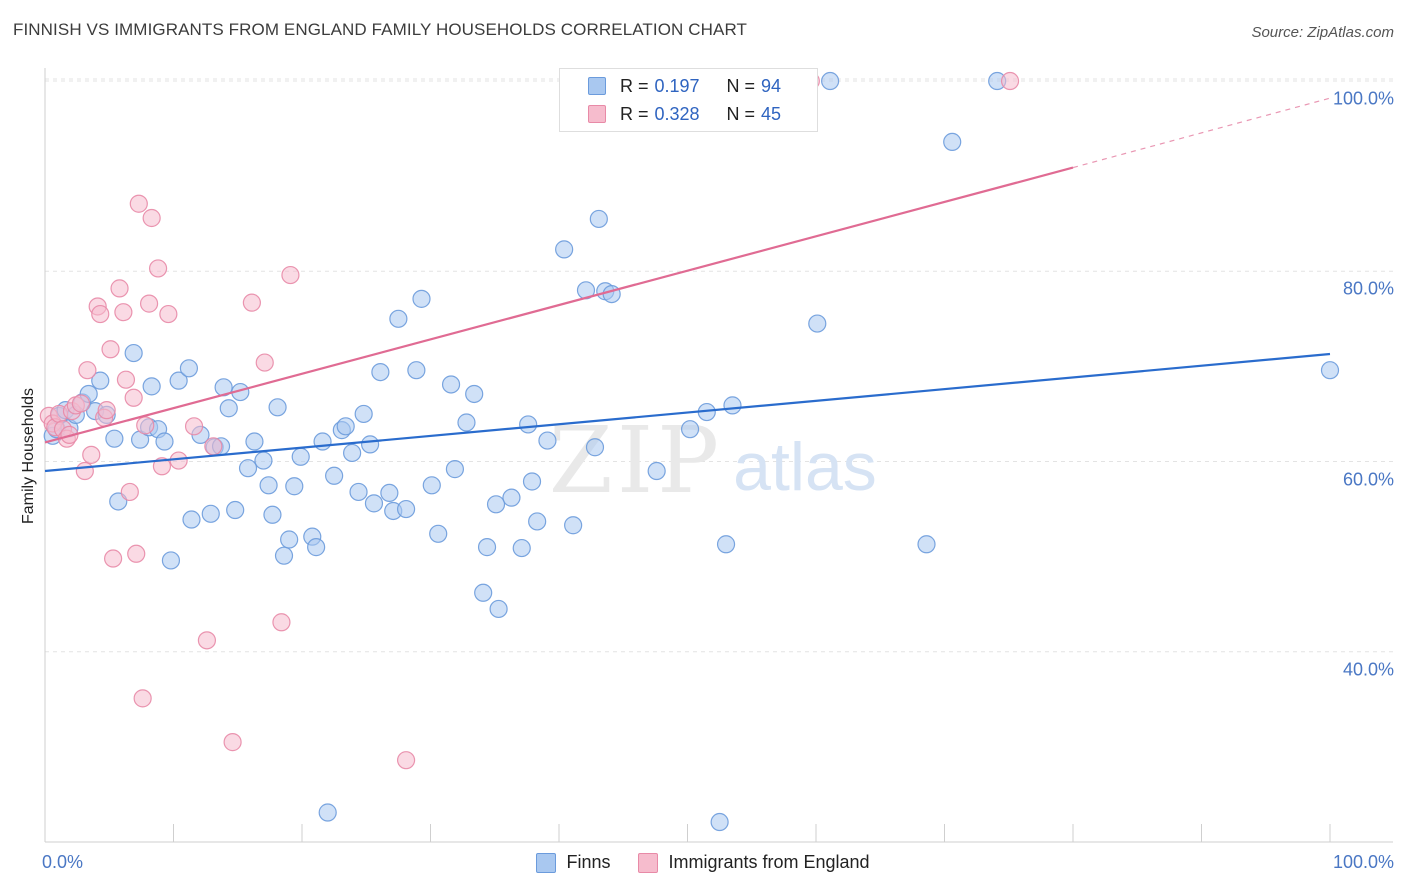 The width and height of the screenshot is (1406, 892). I want to click on finns-trend-line, so click(687, 412).